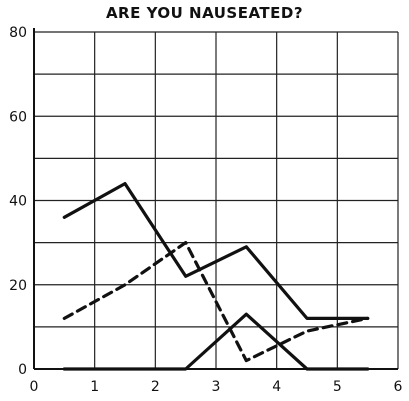 The width and height of the screenshot is (409, 401). I want to click on x-tick-label: 0, so click(34, 387).